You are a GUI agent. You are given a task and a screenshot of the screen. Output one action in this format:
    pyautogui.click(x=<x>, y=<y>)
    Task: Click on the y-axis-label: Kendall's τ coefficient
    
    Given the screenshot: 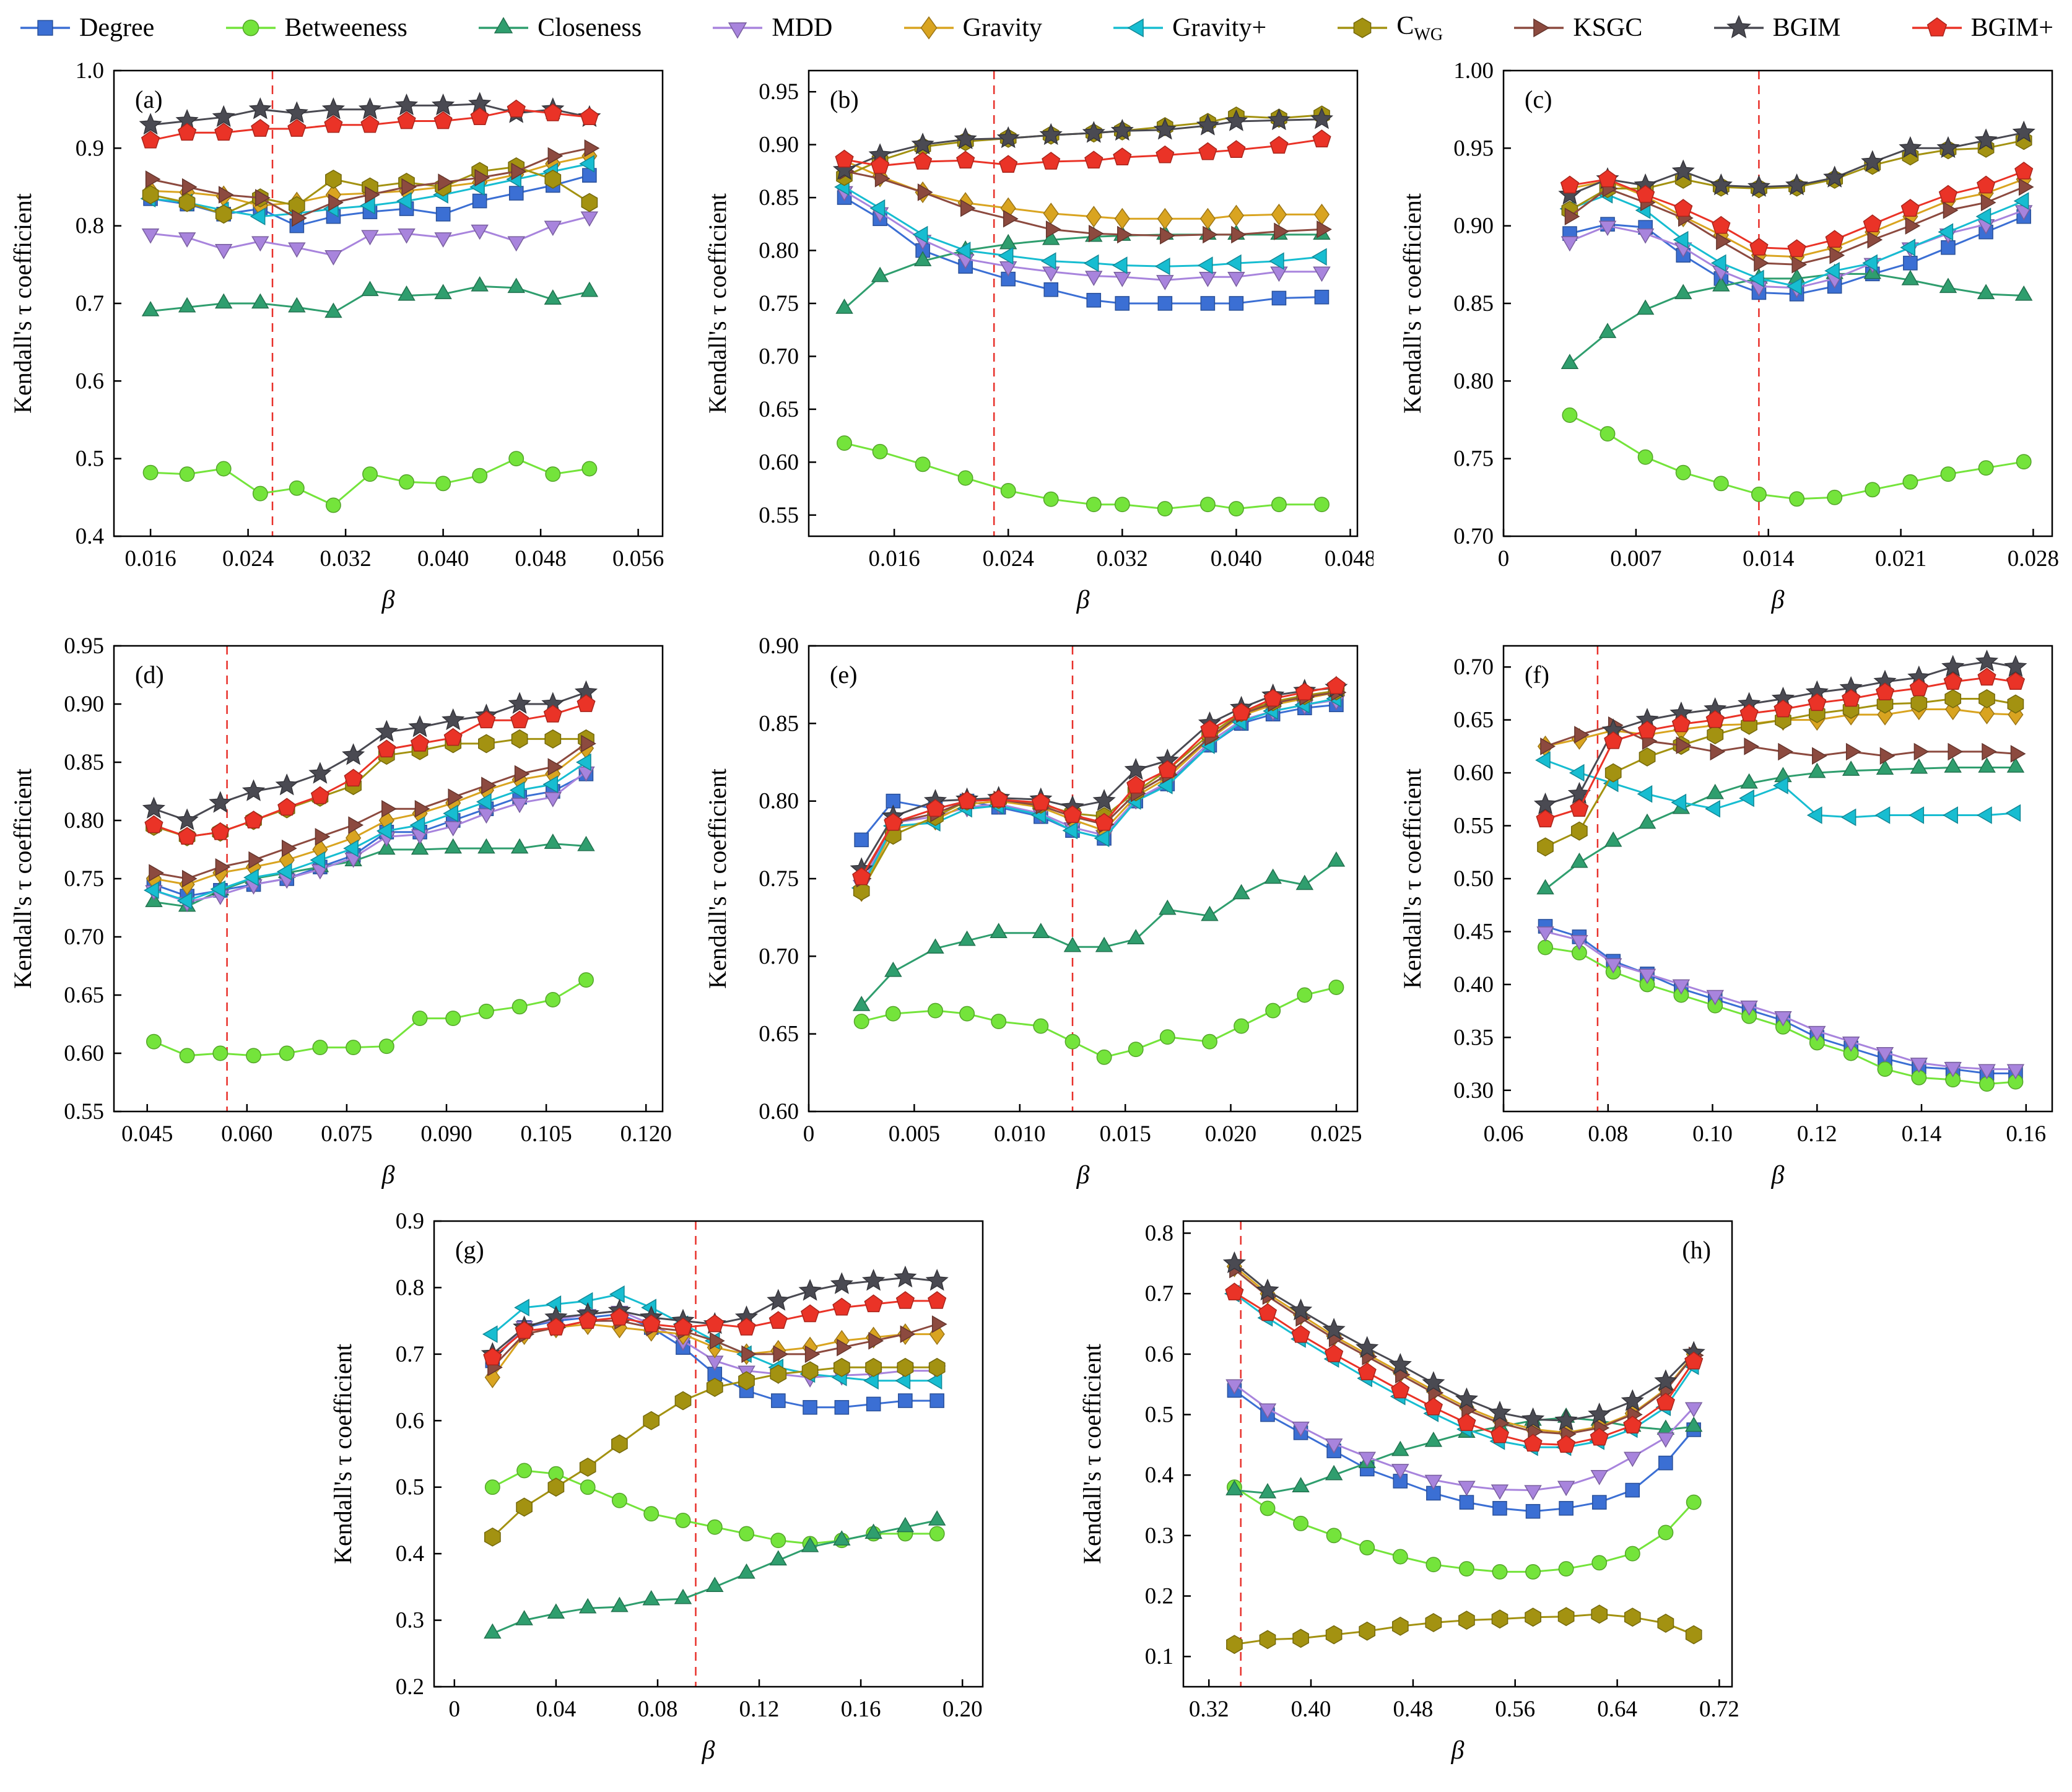 What is the action you would take?
    pyautogui.click(x=1412, y=304)
    